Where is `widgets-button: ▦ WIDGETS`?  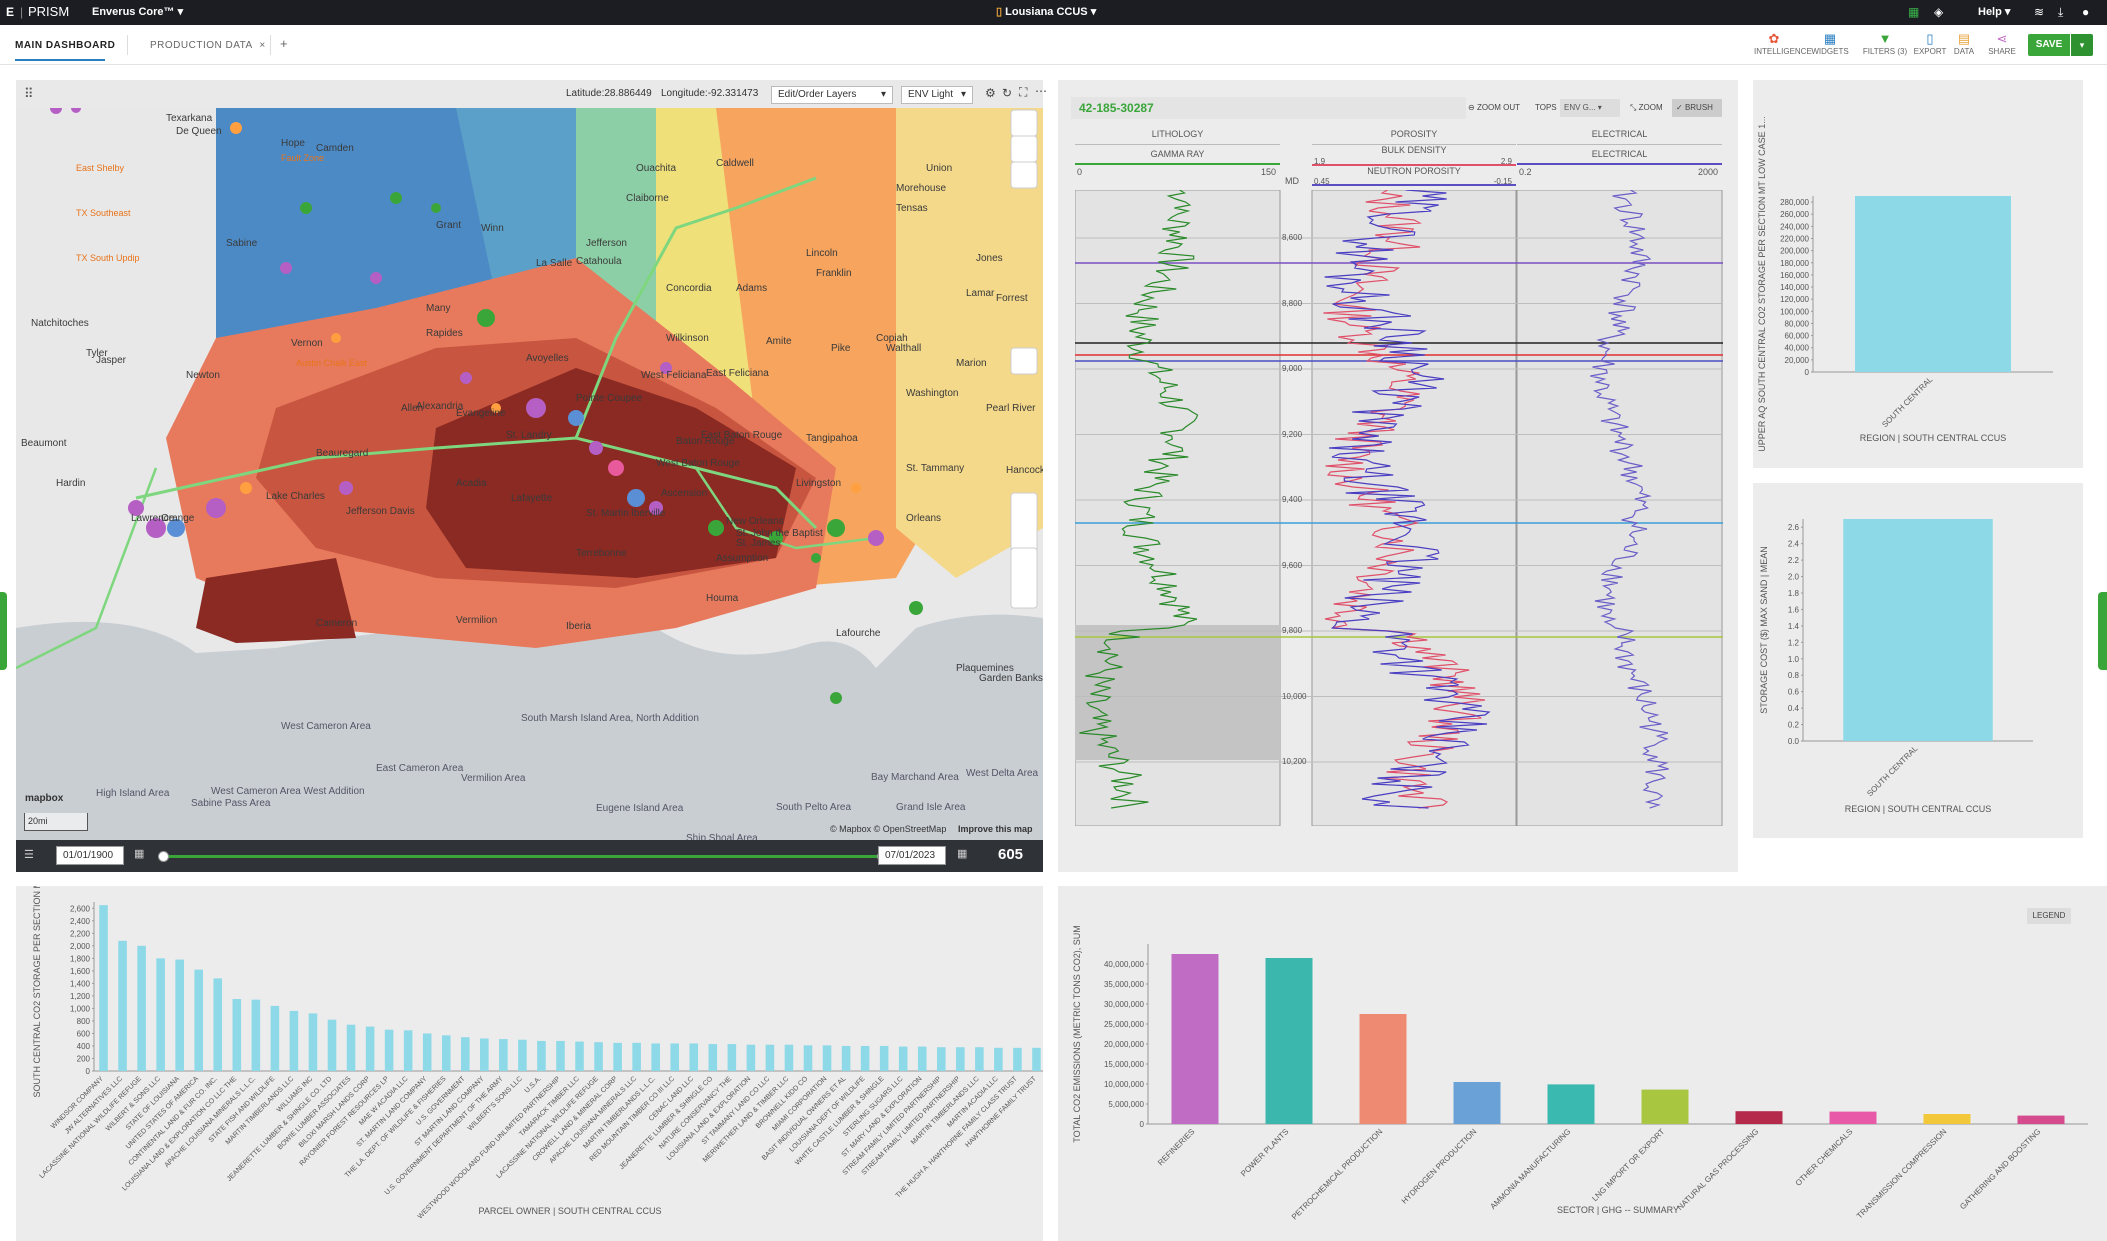
widgets-button: ▦ WIDGETS is located at coordinates (1830, 43).